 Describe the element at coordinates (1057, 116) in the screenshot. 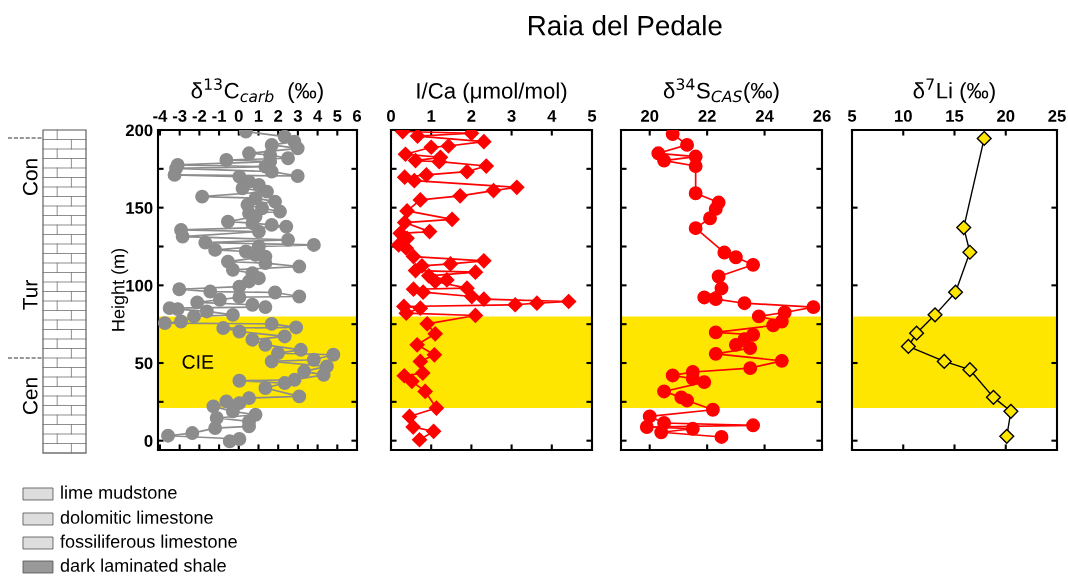

I see `x-tick-label: 25` at that location.